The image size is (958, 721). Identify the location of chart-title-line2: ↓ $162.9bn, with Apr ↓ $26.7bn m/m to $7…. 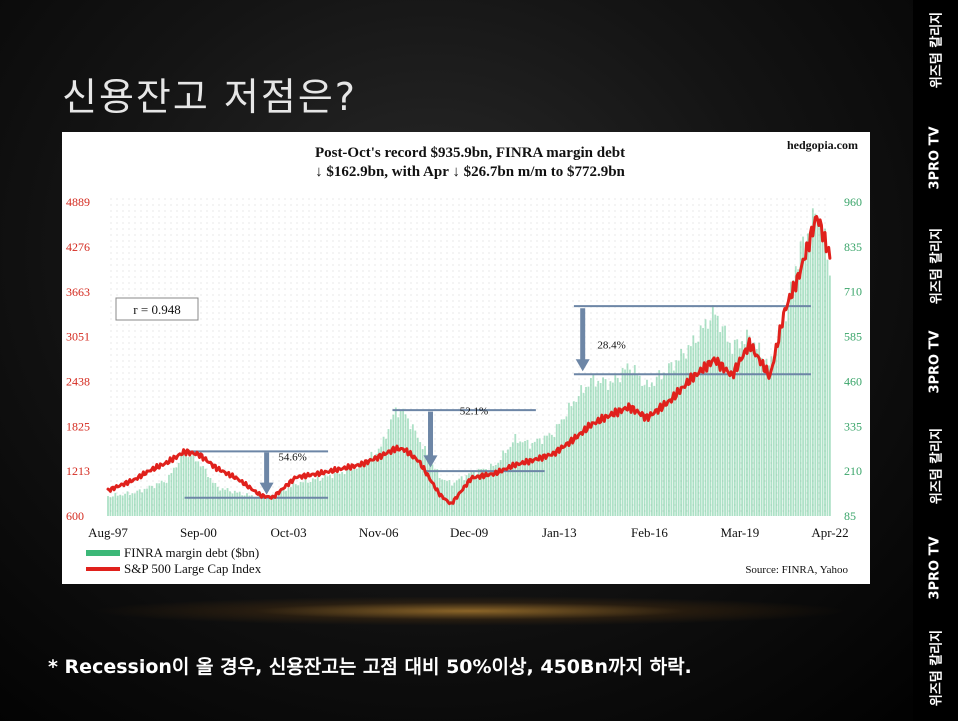
(470, 172).